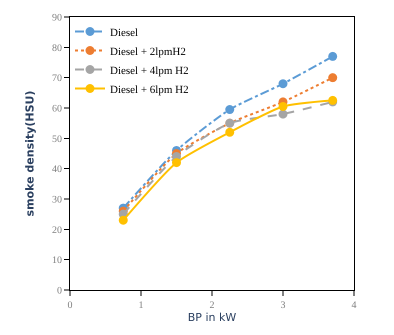  What do you see at coordinates (57, 48) in the screenshot?
I see `y-tick-label: 80` at bounding box center [57, 48].